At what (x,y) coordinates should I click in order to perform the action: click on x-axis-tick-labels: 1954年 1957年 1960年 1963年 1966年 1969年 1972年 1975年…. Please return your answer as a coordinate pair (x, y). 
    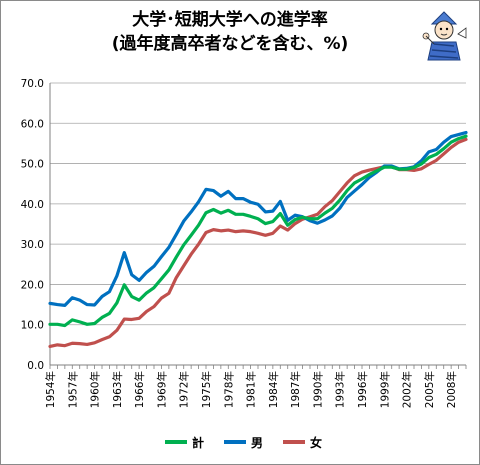
    Looking at the image, I should click on (251, 389).